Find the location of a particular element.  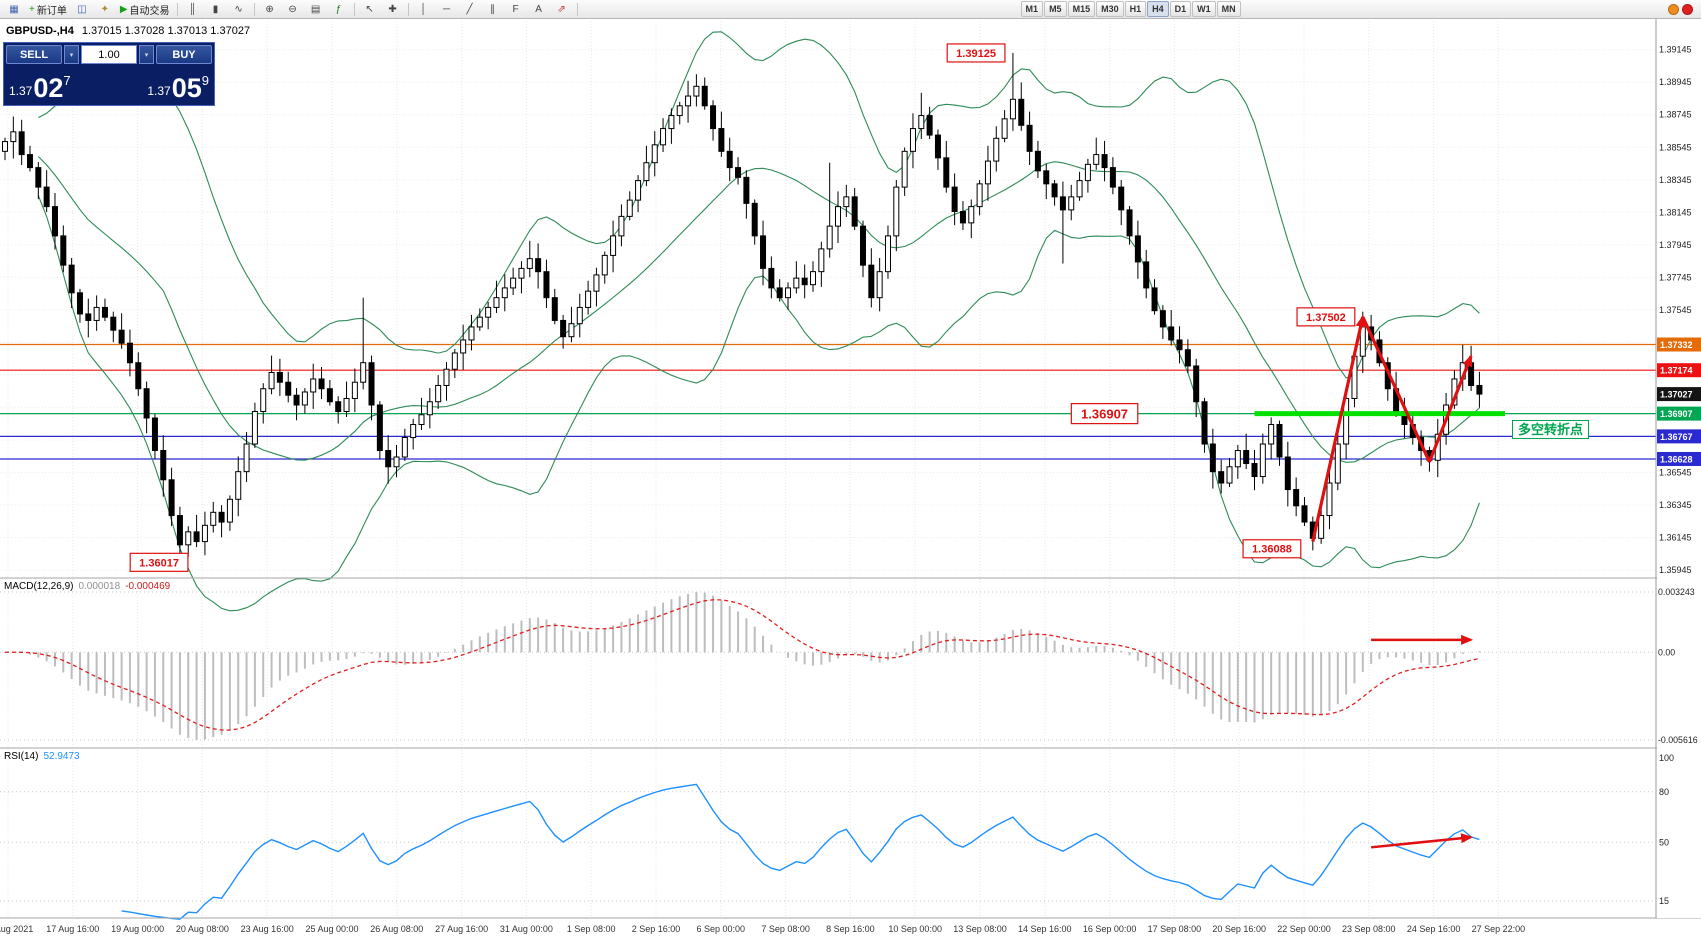

horizontal-line-icon: ─ is located at coordinates (447, 9).